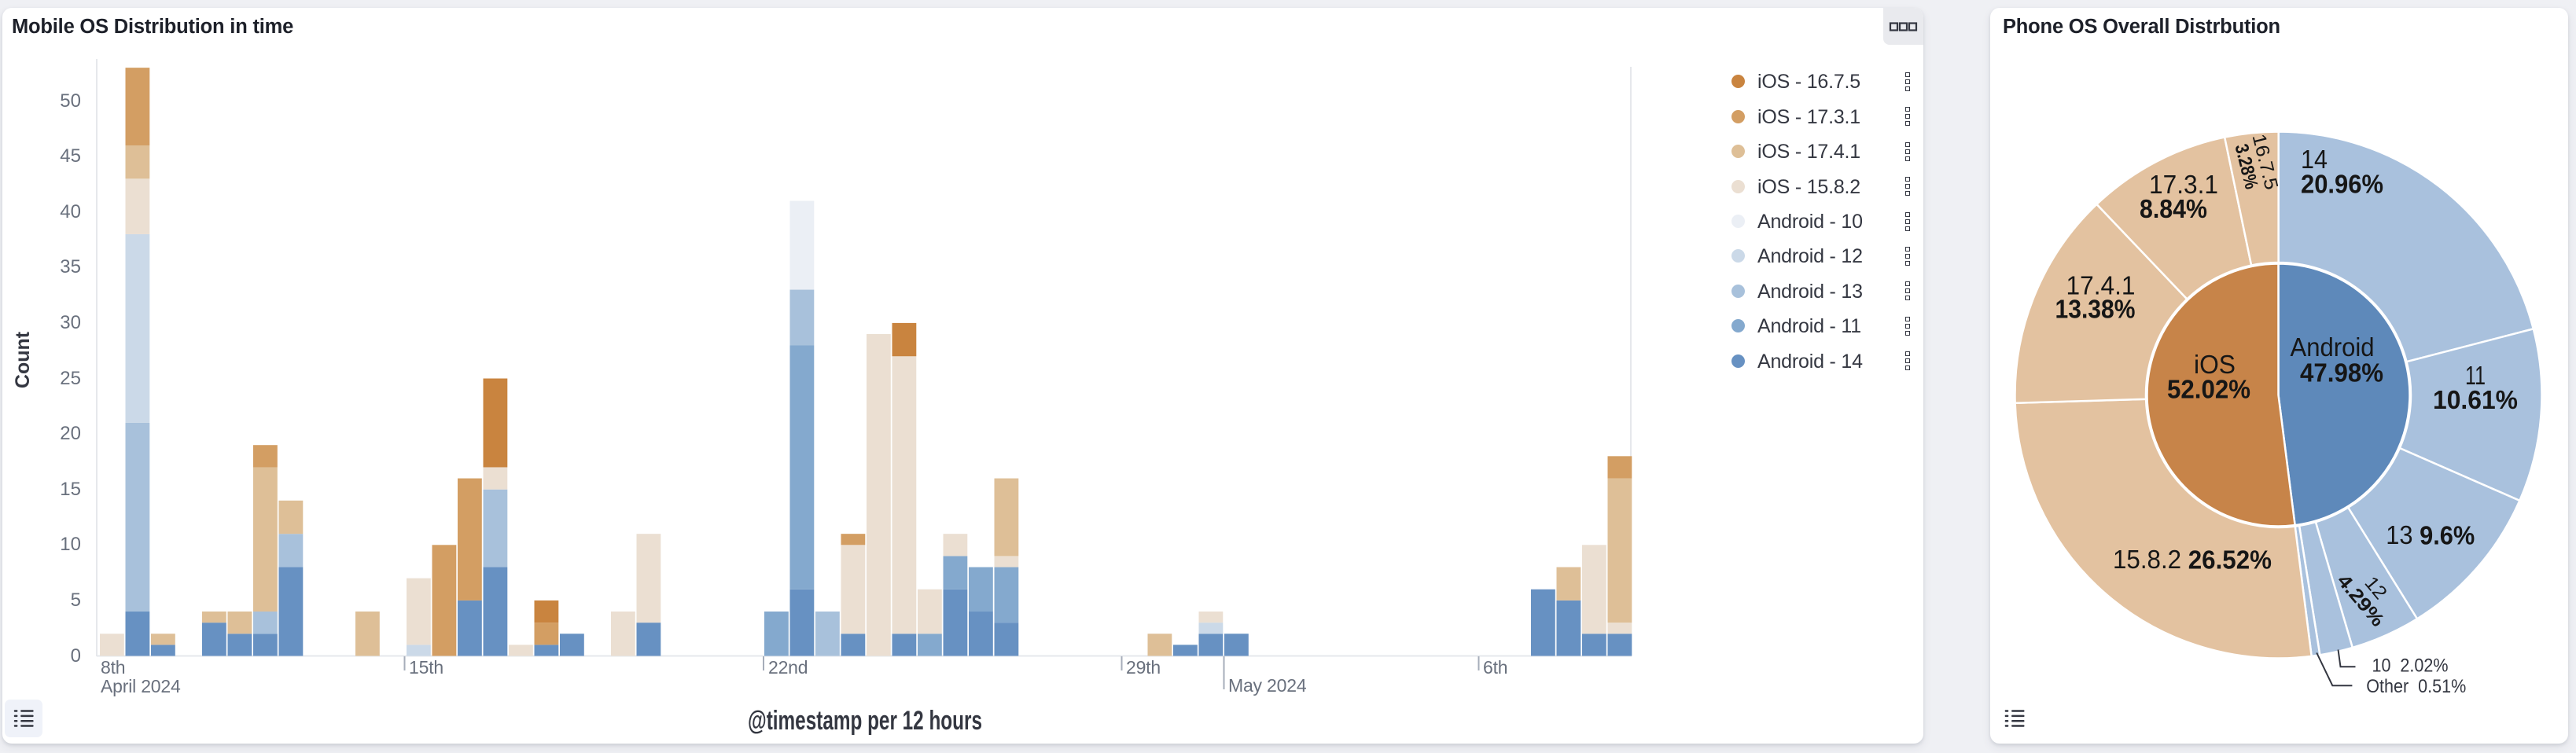 Image resolution: width=2576 pixels, height=753 pixels. Describe the element at coordinates (2215, 364) in the screenshot. I see `svg-text: iOS` at that location.